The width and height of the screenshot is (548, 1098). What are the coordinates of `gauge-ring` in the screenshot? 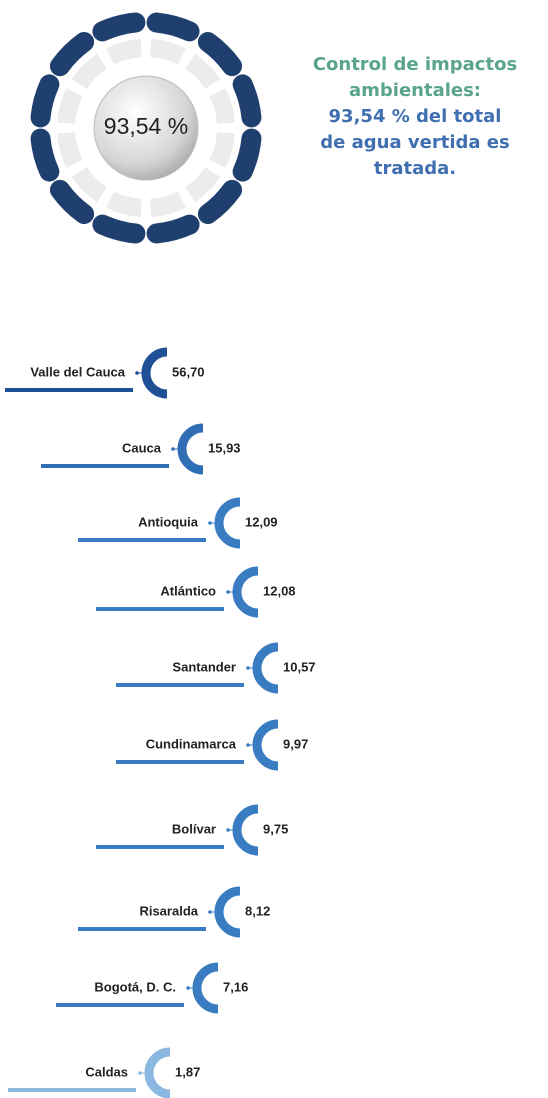 It's located at (146, 128).